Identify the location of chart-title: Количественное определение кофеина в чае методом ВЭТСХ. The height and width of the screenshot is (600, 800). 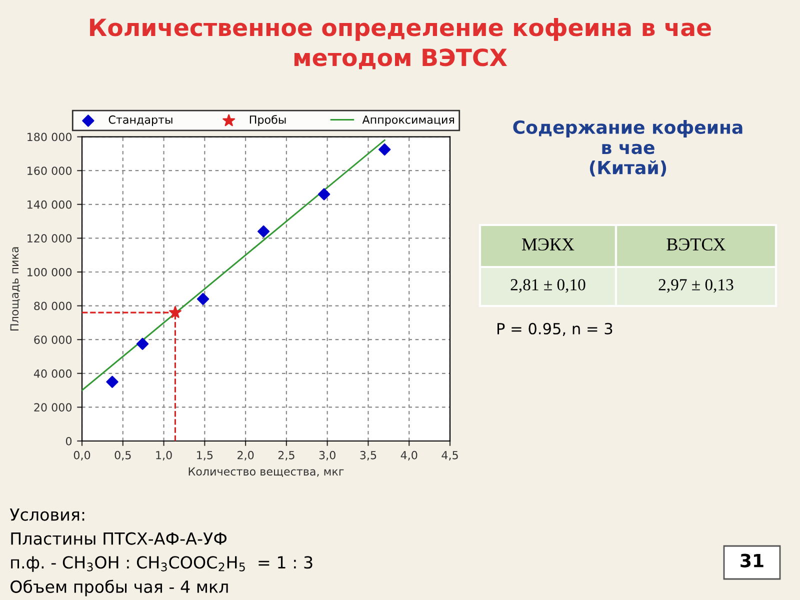
(400, 44).